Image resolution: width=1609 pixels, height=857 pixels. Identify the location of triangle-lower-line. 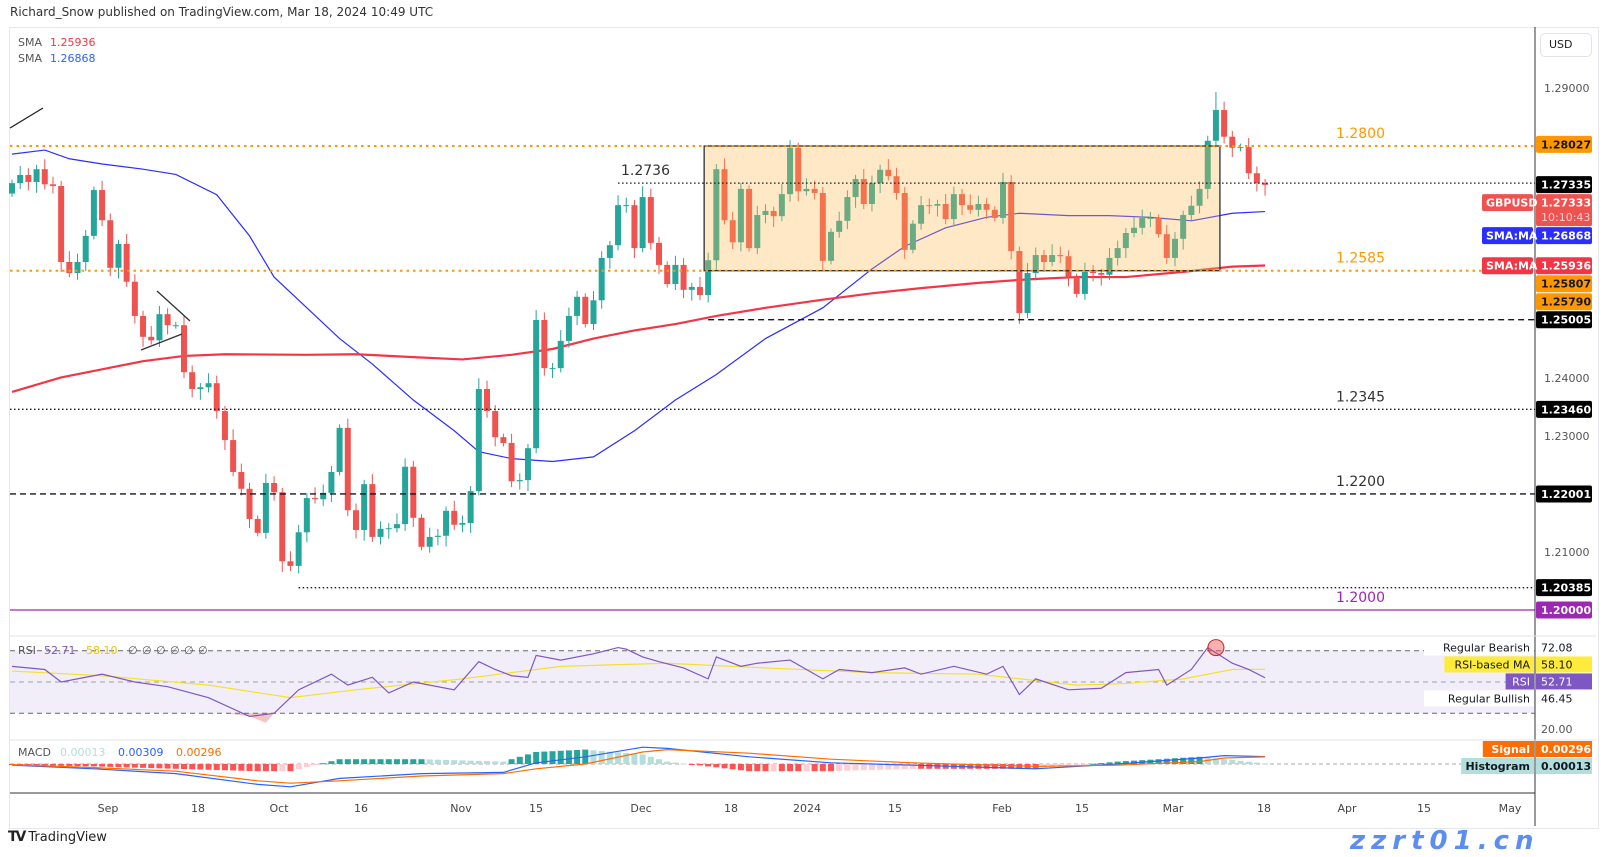
(161, 342).